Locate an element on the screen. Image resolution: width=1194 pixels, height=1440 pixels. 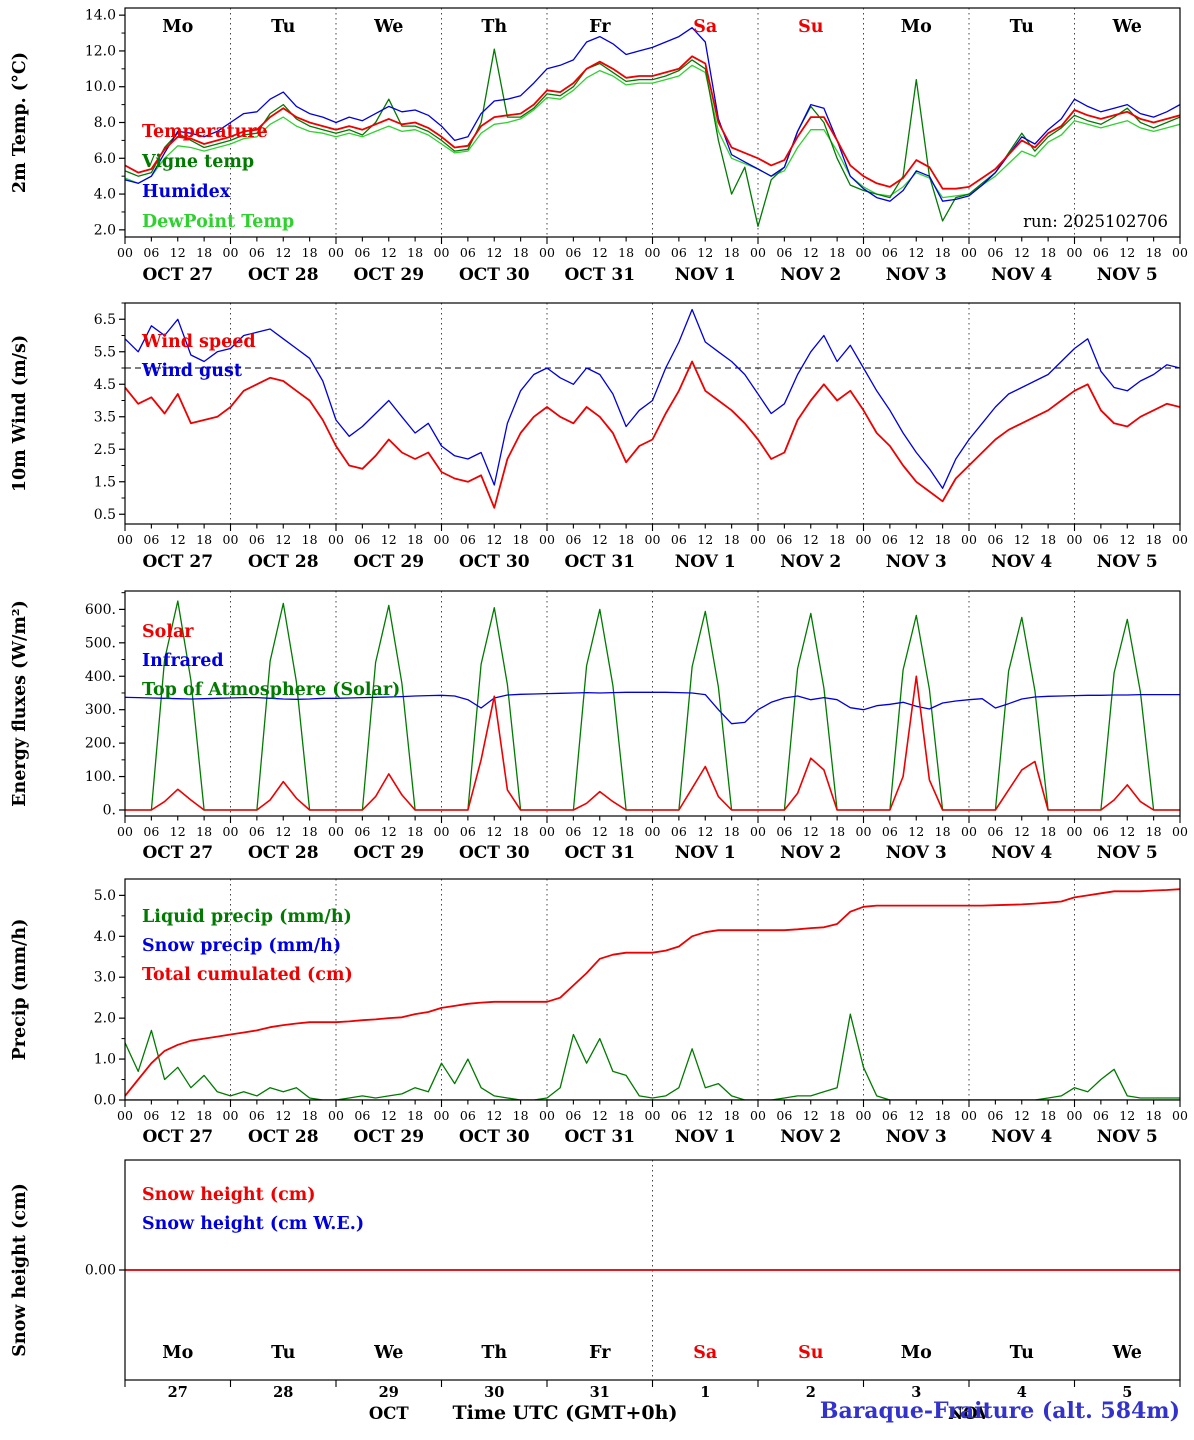
svg-text: 1 is located at coordinates (705, 1392).